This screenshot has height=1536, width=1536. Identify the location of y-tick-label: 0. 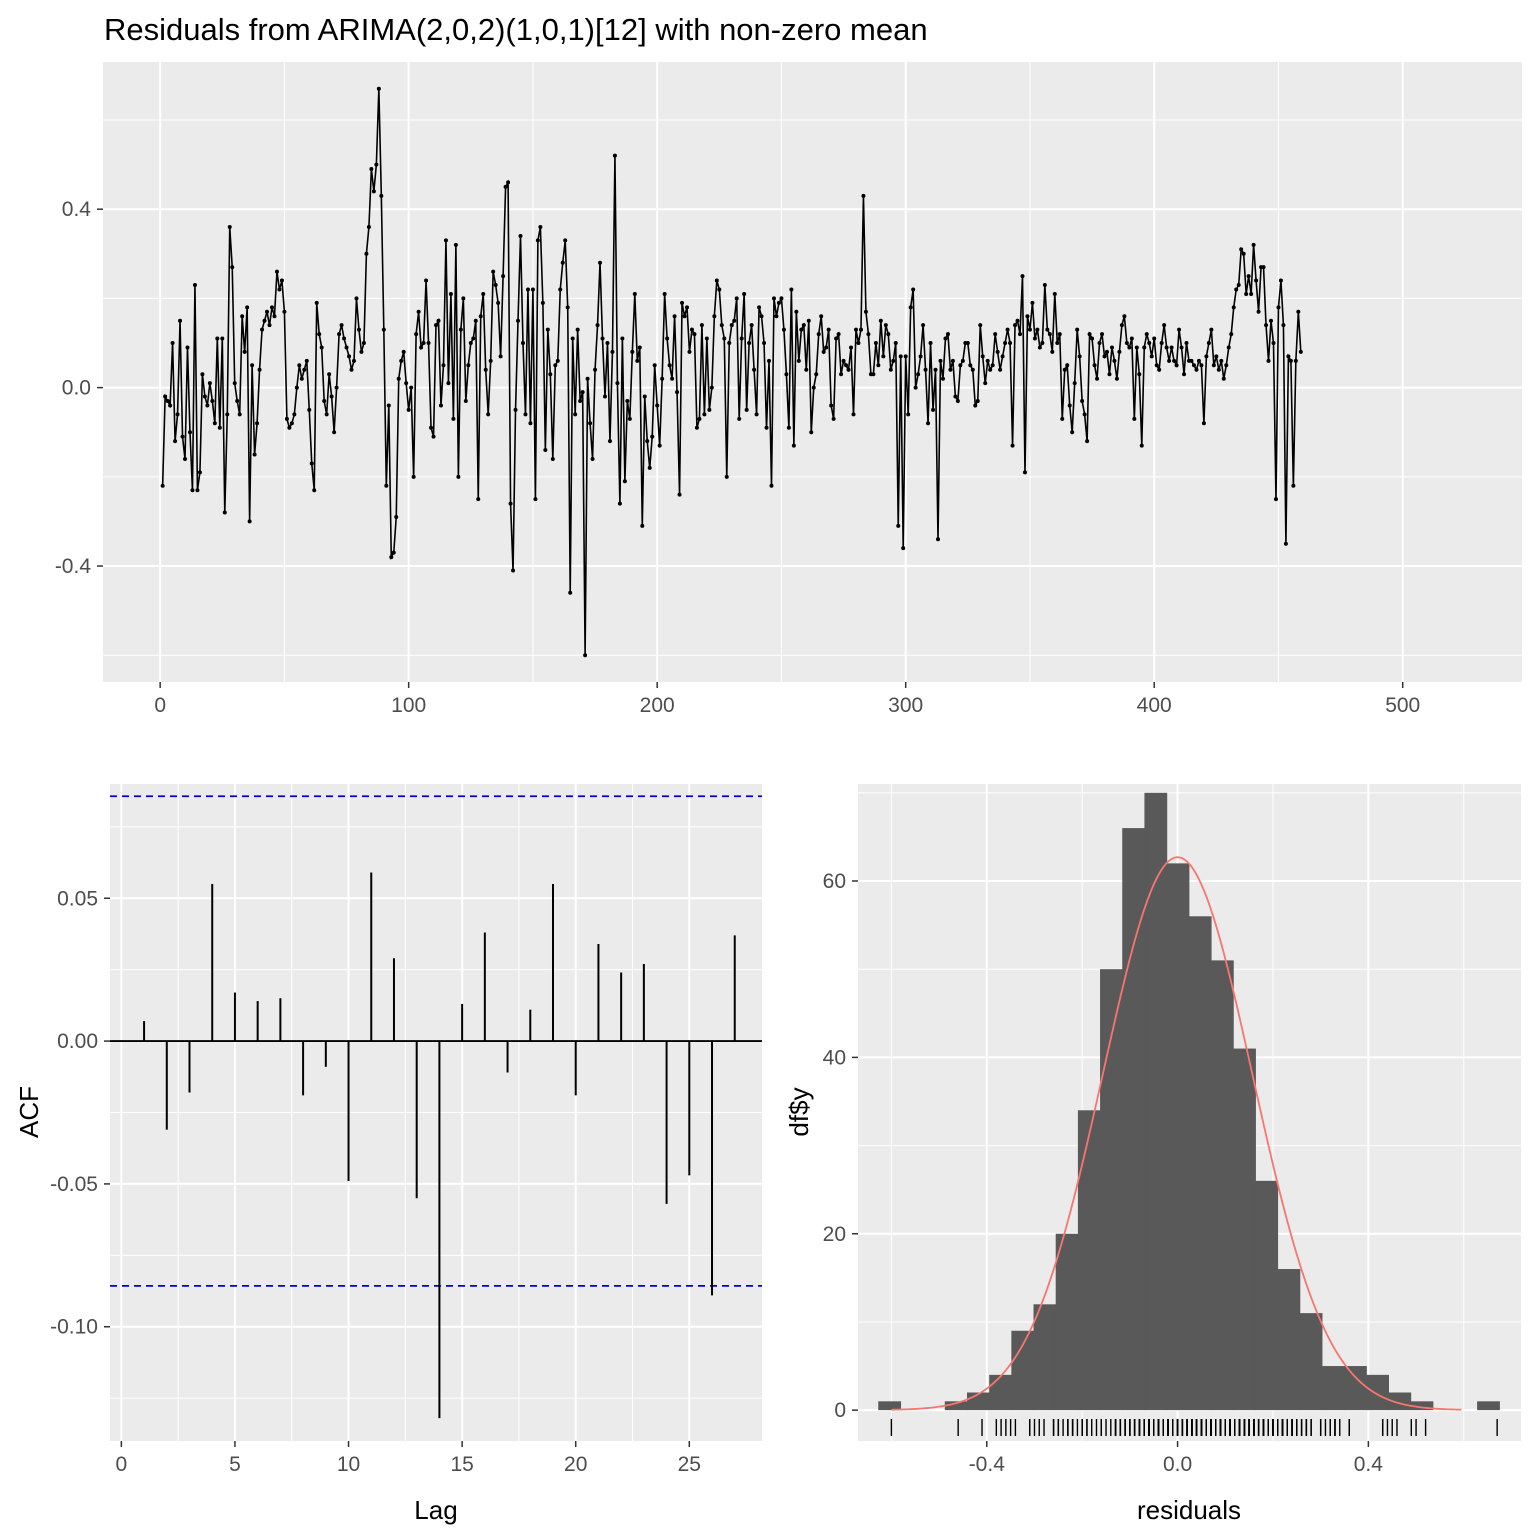
(840, 1410).